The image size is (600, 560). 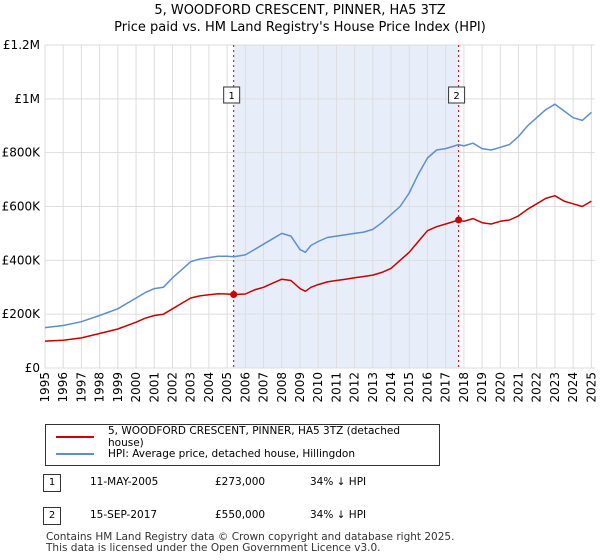 I want to click on sale-label-text: 1, so click(x=231, y=96).